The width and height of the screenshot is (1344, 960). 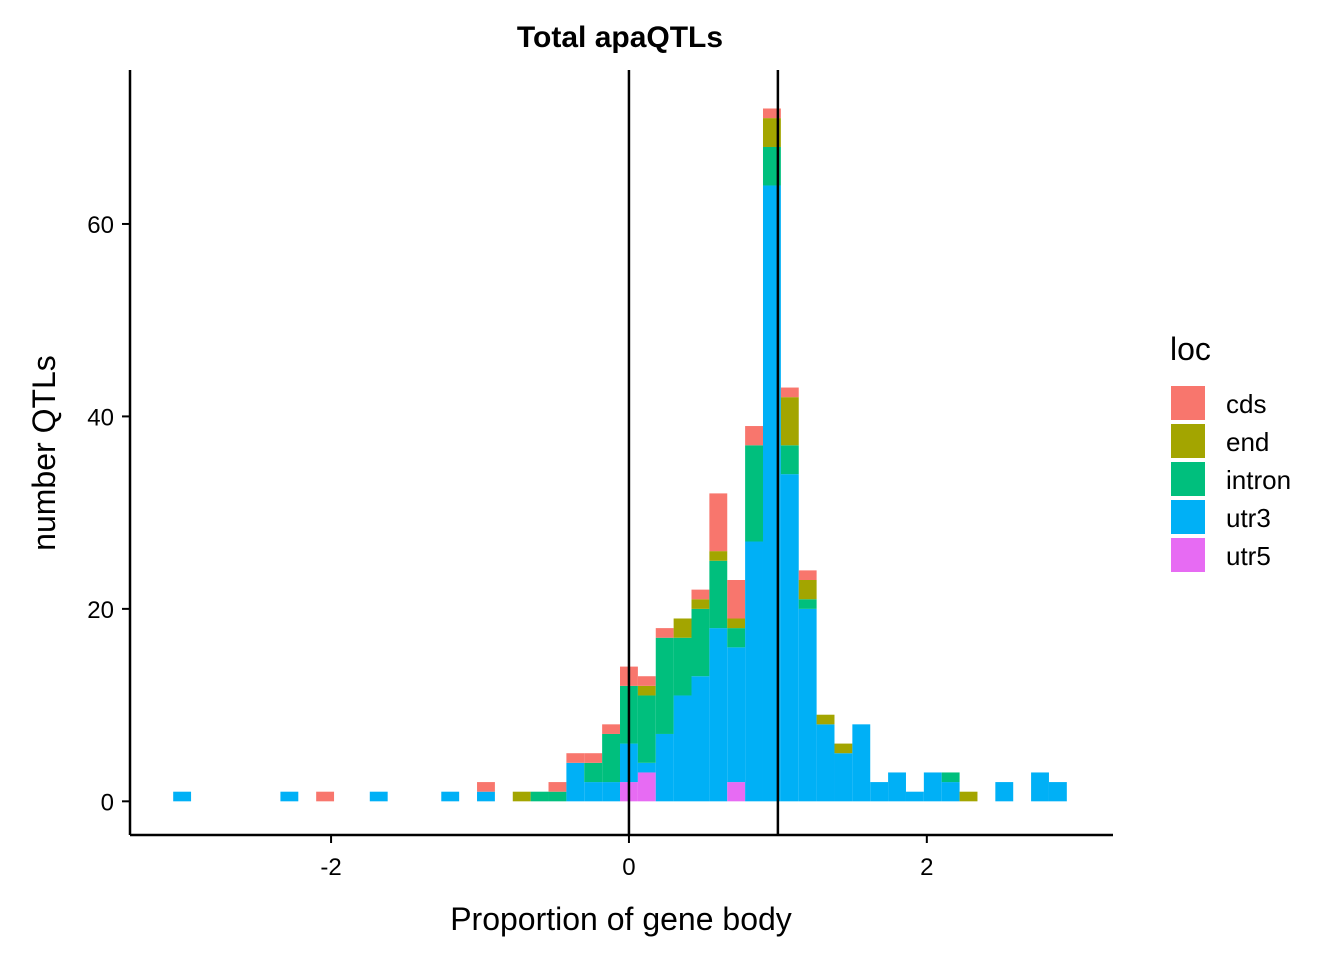 I want to click on y-tick-label: 20, so click(x=100, y=610).